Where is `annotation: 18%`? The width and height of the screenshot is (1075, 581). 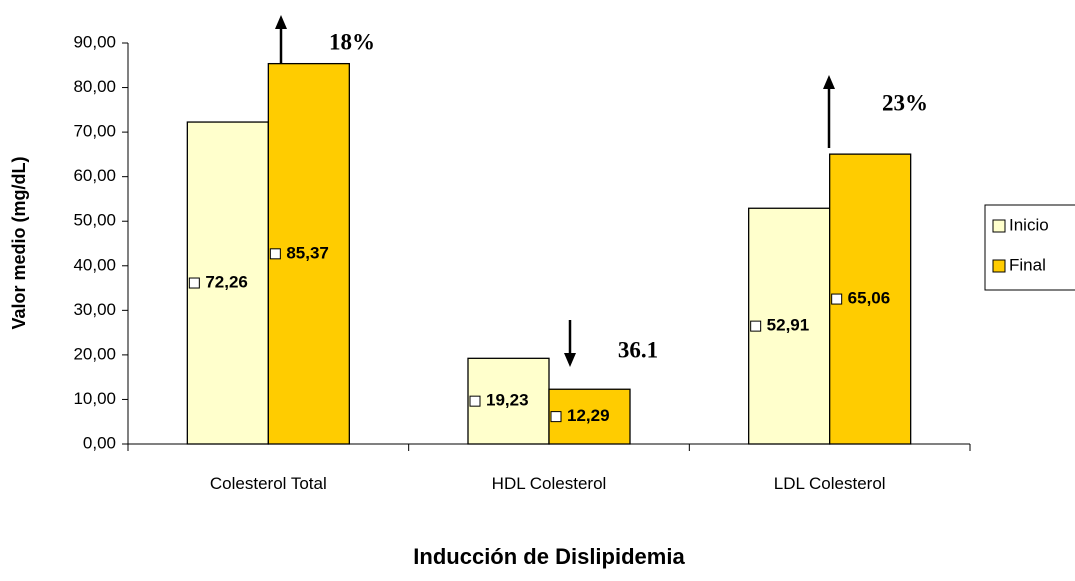 annotation: 18% is located at coordinates (352, 41).